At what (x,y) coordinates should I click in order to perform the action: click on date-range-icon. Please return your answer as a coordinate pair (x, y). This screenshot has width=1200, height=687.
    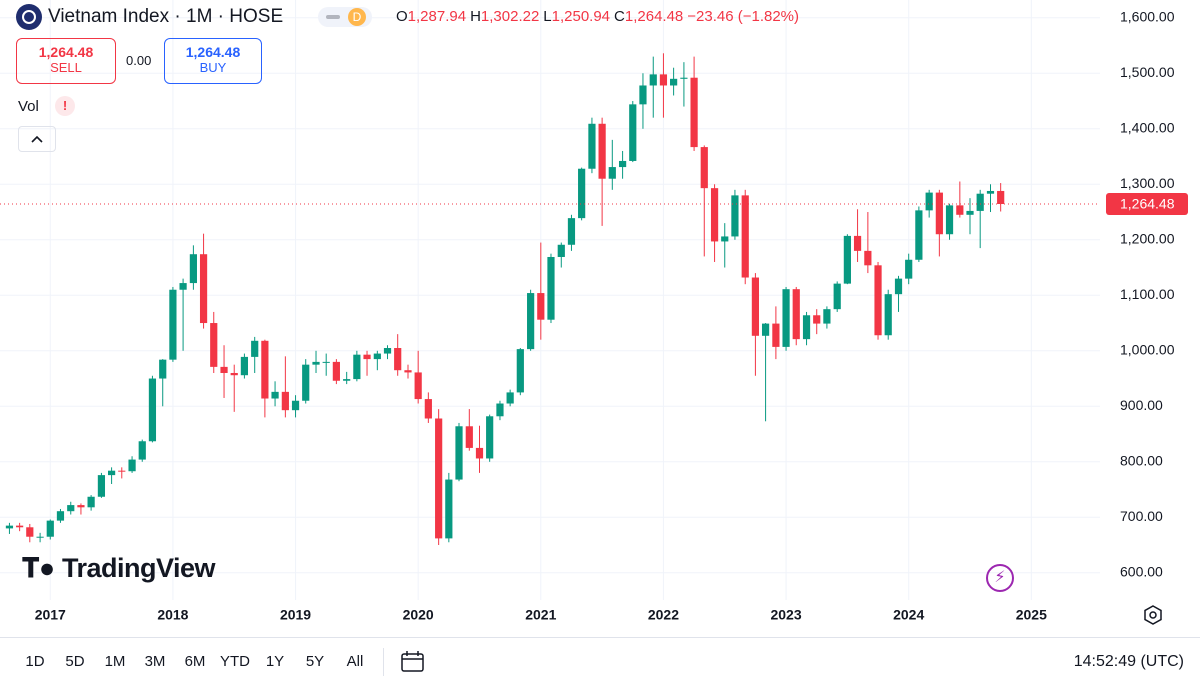
    Looking at the image, I should click on (413, 663).